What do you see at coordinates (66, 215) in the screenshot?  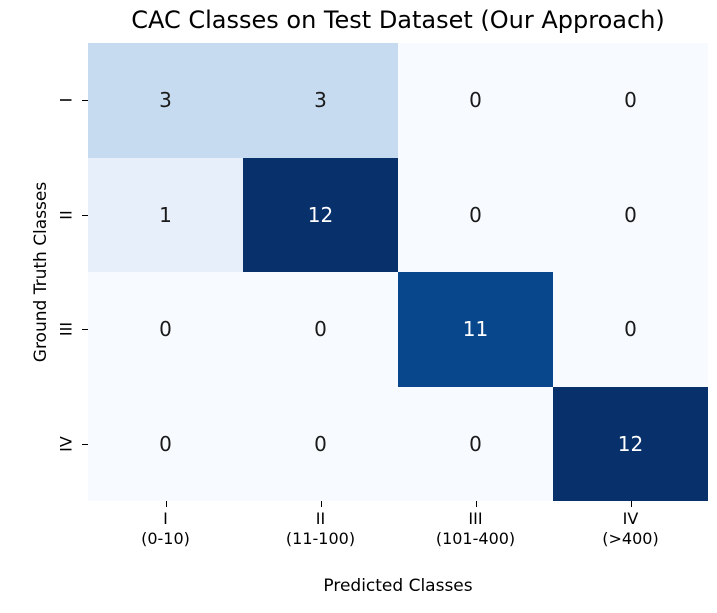 I see `y-tick-label: II` at bounding box center [66, 215].